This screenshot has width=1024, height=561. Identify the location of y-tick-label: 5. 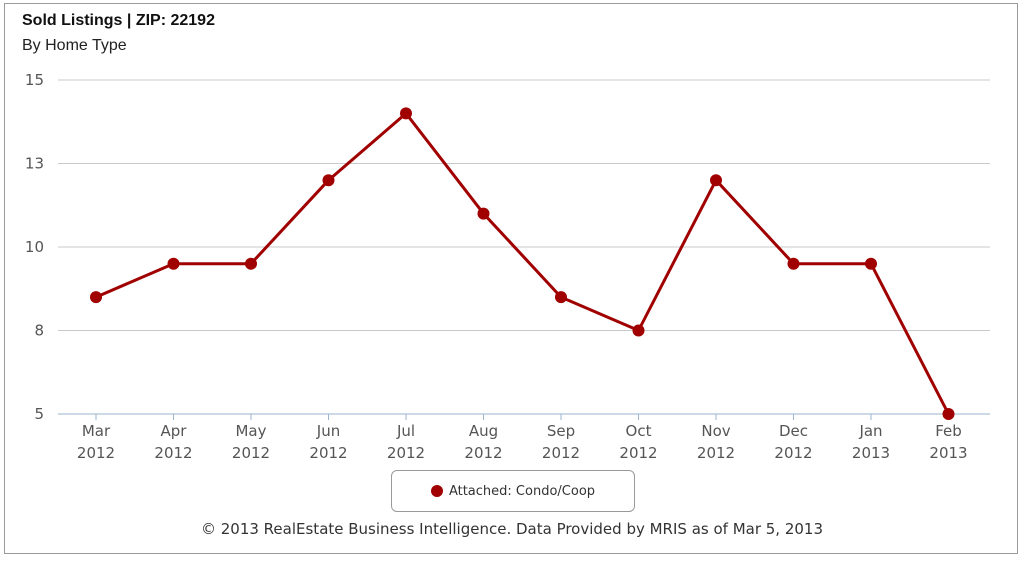
(39, 414).